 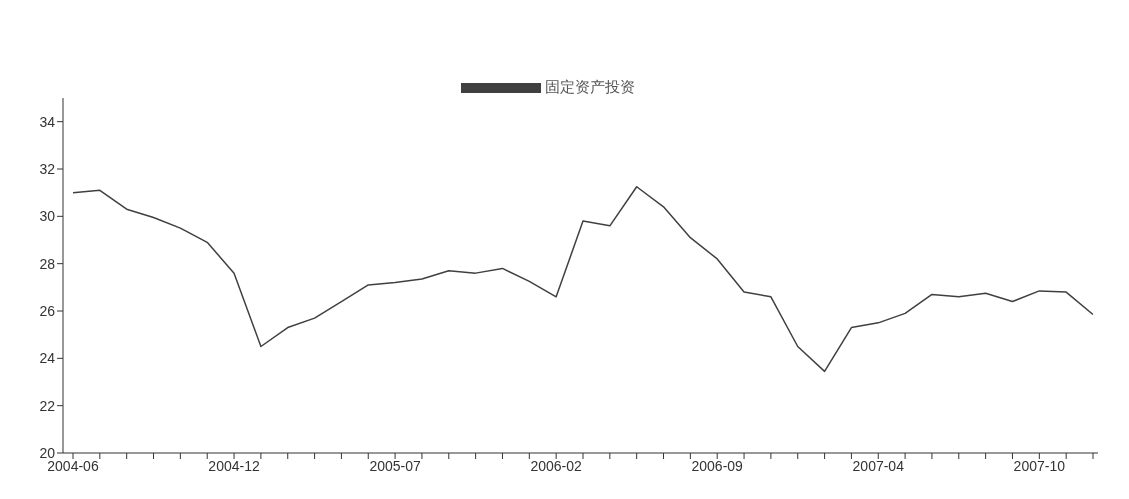 What do you see at coordinates (234, 465) in the screenshot?
I see `x-tick-label: 2004-12` at bounding box center [234, 465].